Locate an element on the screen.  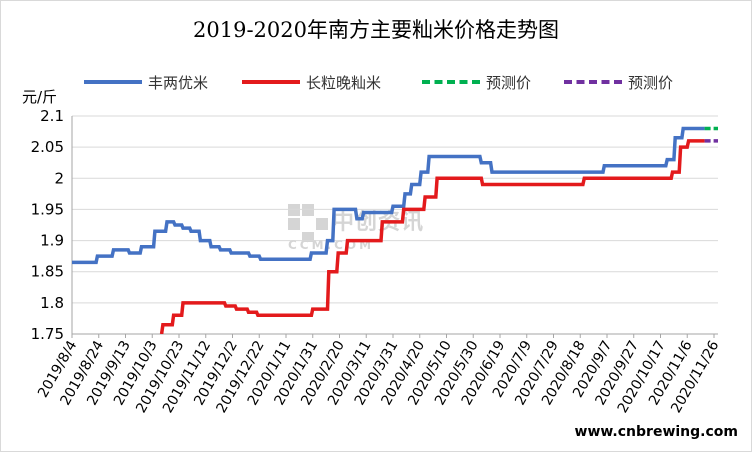
watermark-logo-icon is located at coordinates (308, 223).